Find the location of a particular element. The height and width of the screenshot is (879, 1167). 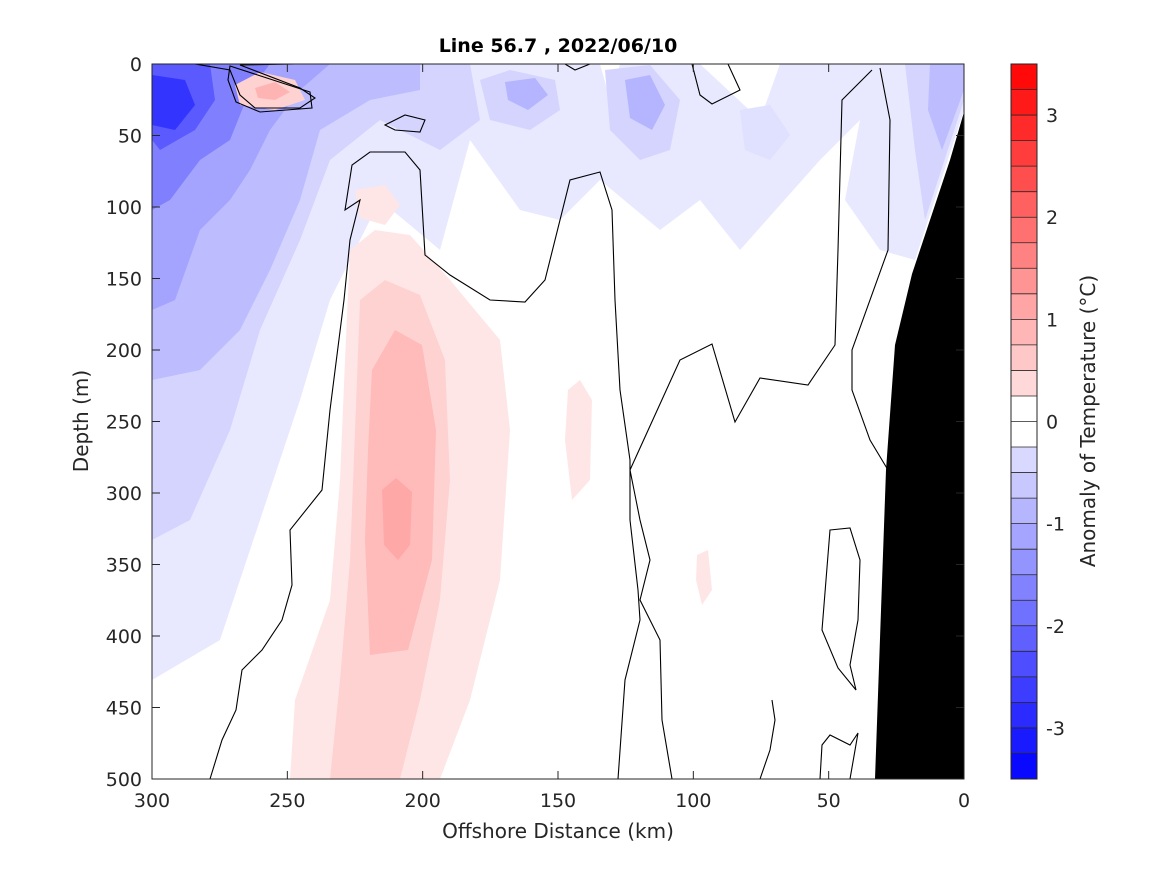

warm-patch-surface-core is located at coordinates (272, 91).